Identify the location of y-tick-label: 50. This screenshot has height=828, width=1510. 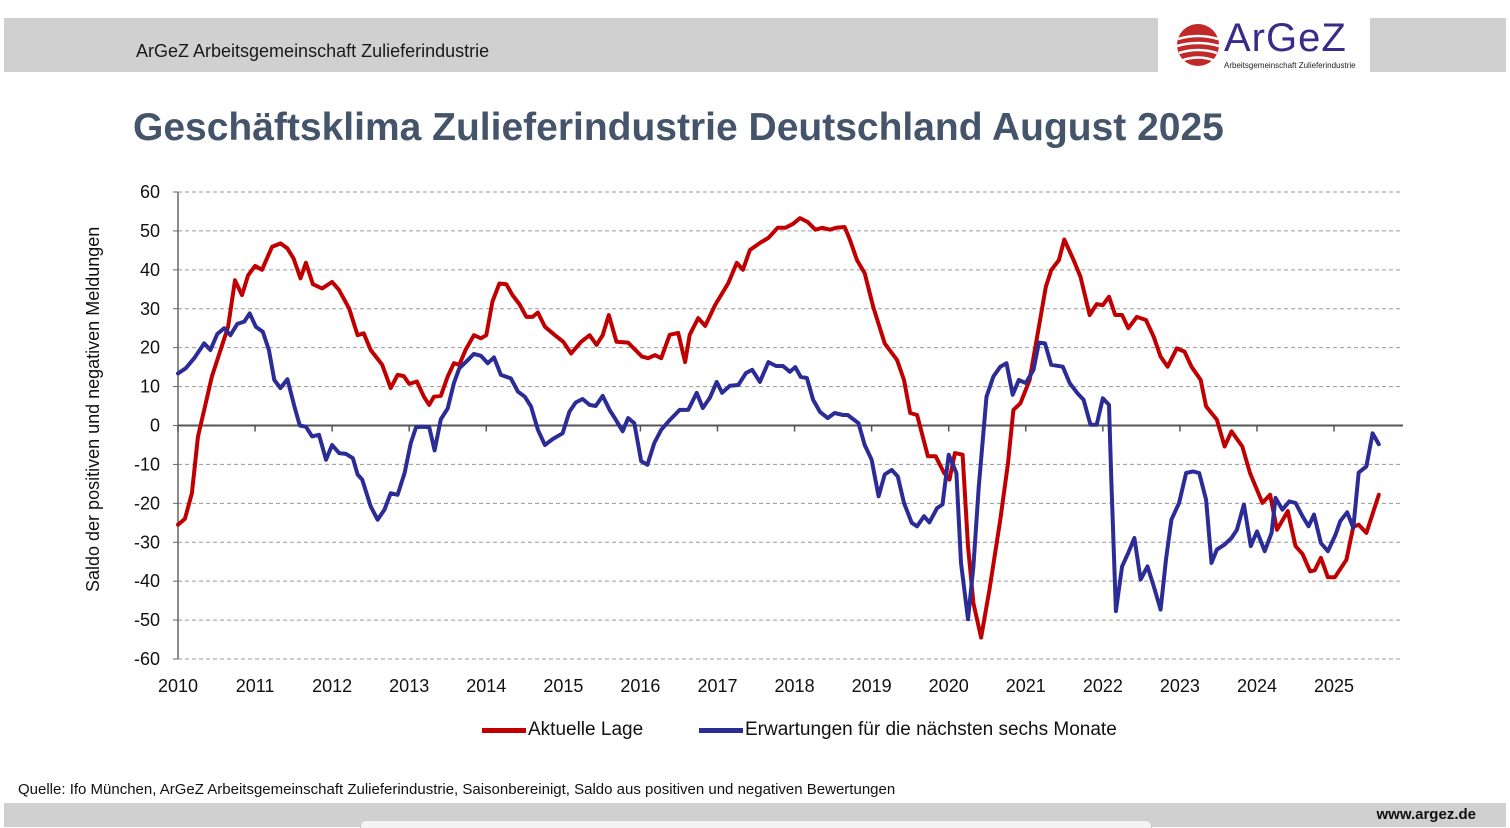
(150, 231).